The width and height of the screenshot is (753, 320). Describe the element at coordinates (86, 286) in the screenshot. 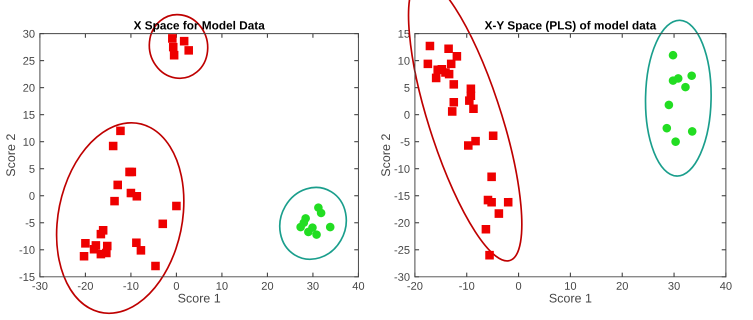

I see `x-tick-label: -20` at that location.